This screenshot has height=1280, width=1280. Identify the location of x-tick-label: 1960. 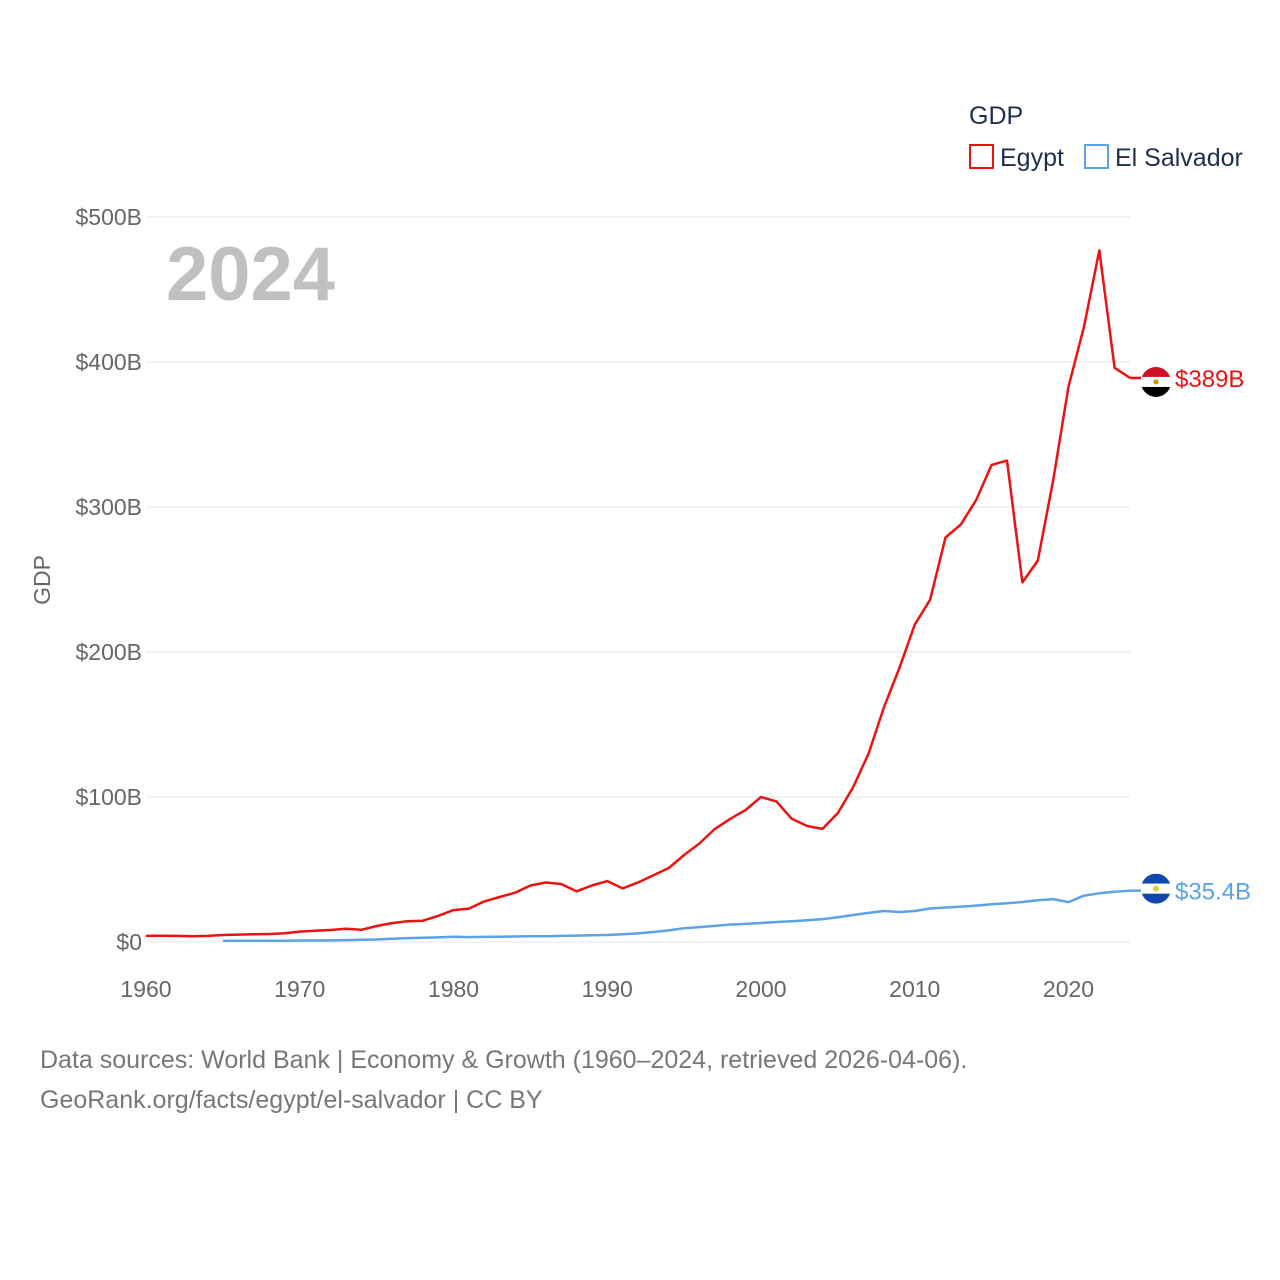
(145, 989).